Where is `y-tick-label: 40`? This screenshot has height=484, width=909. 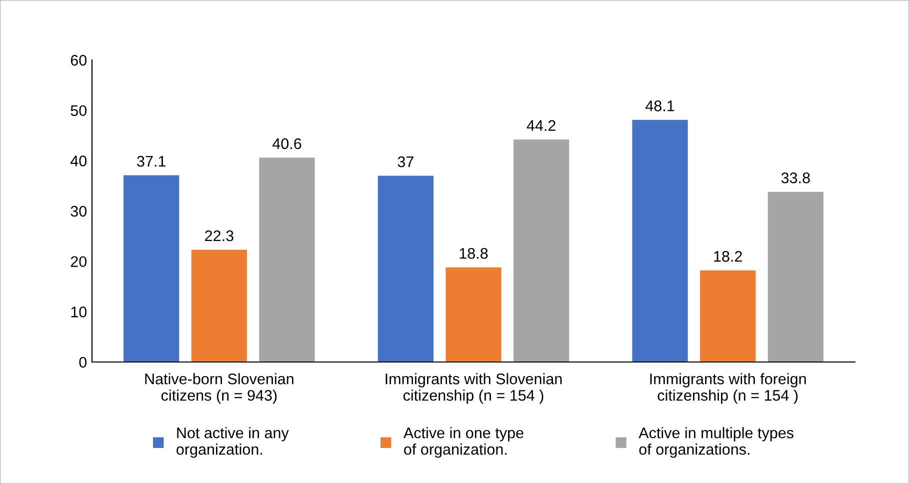 y-tick-label: 40 is located at coordinates (78, 161).